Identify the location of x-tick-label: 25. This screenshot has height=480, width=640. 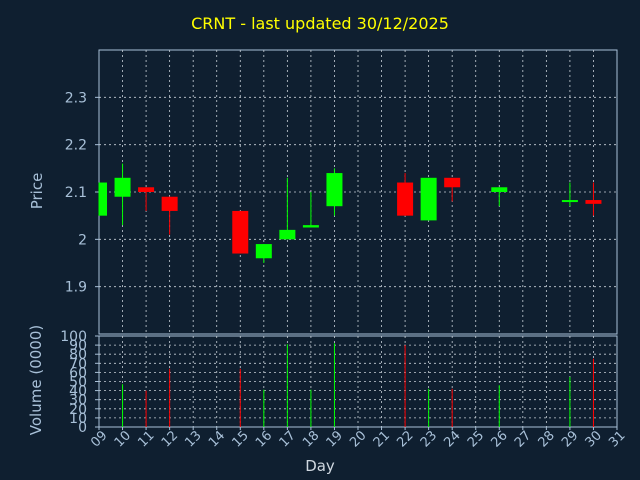
(476, 439).